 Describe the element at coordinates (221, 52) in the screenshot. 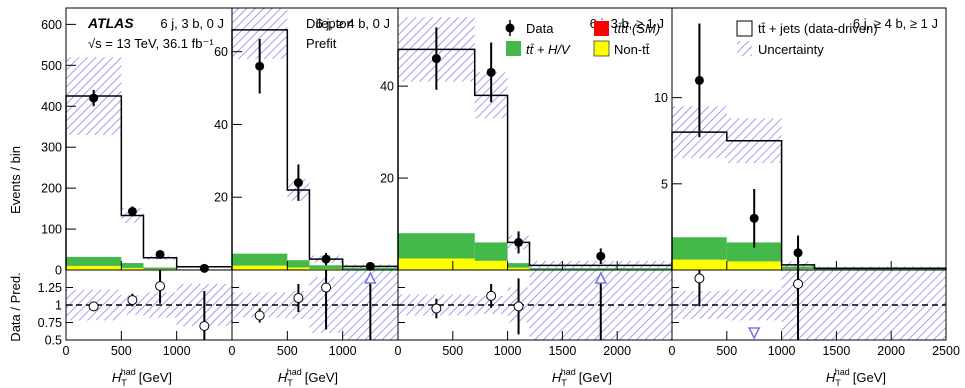

I see `y-tick-label: 60` at that location.